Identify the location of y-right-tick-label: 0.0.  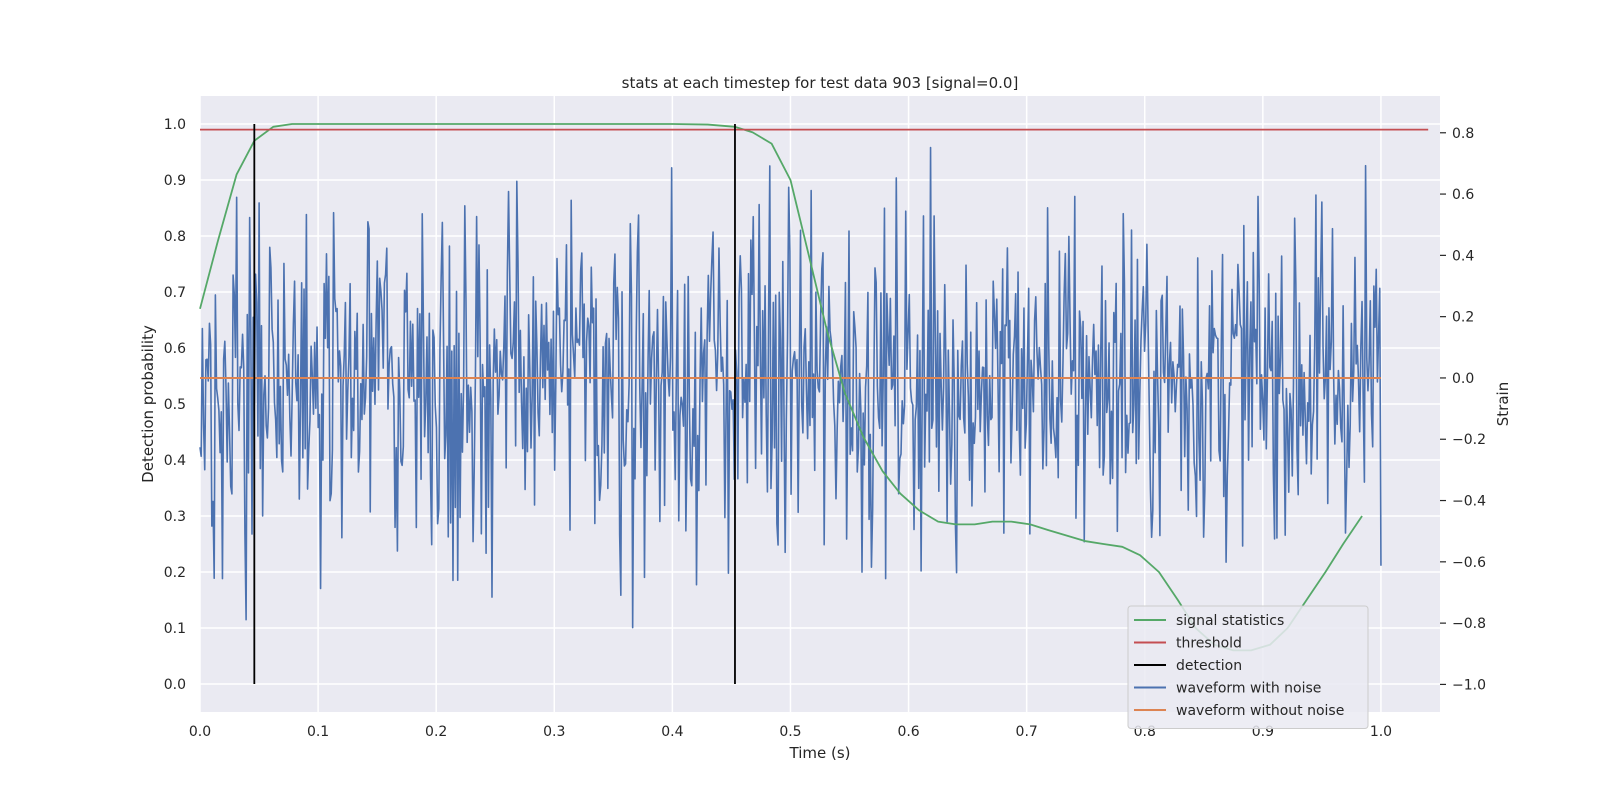
(1463, 379).